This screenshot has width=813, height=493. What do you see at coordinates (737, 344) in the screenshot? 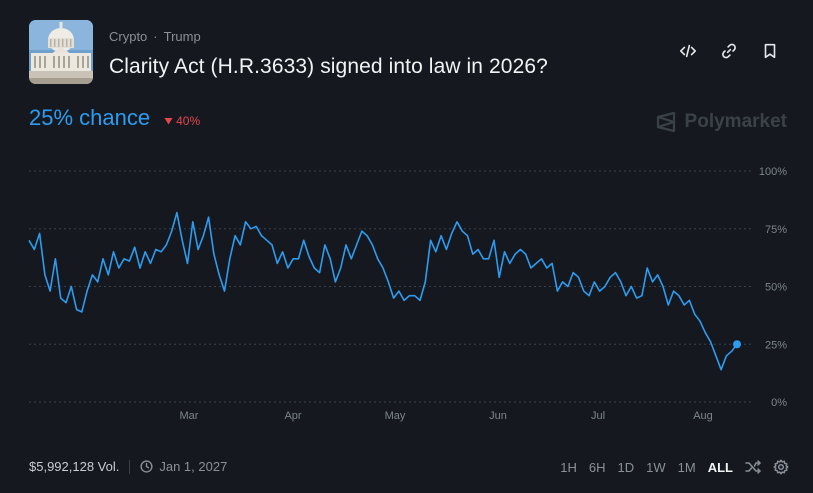
I see `current-price-dot` at bounding box center [737, 344].